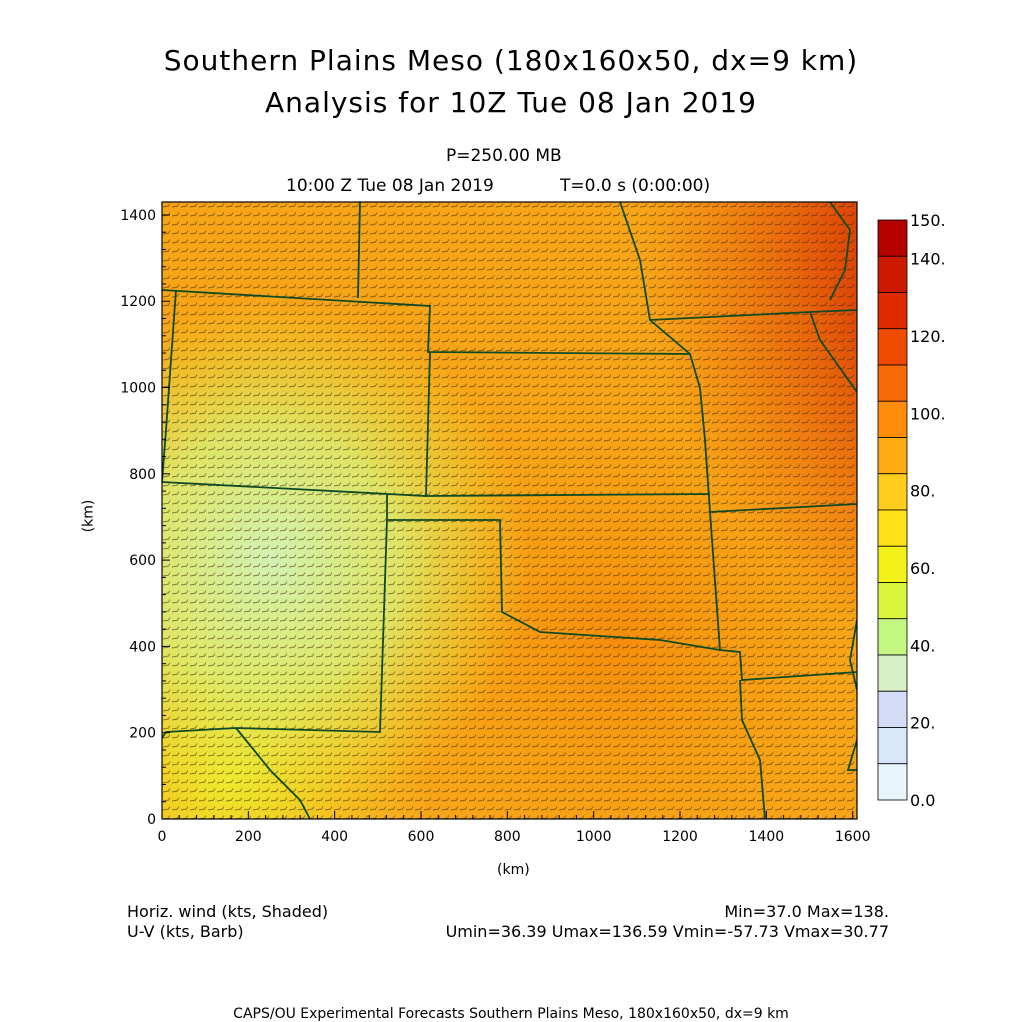  I want to click on x-tick-label: 1200, so click(680, 837).